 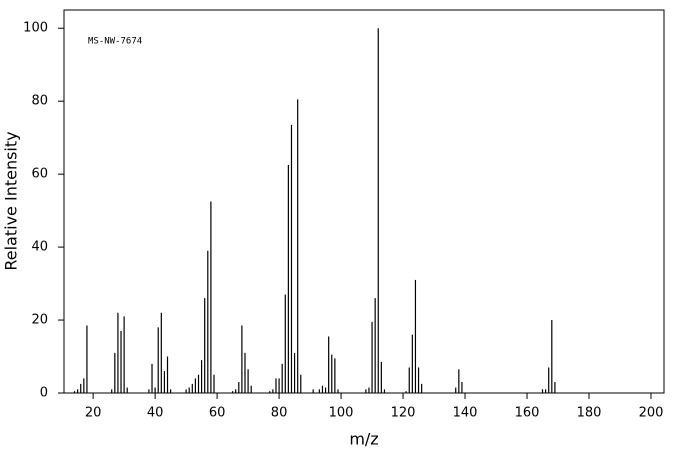 I want to click on x-tick-label: 60, so click(x=217, y=413).